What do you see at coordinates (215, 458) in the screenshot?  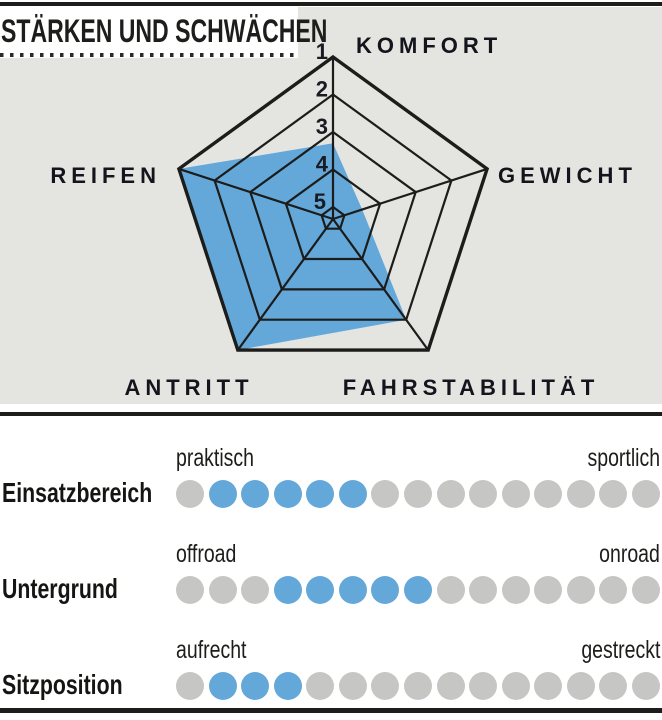 I see `scale-left-label: praktisch` at bounding box center [215, 458].